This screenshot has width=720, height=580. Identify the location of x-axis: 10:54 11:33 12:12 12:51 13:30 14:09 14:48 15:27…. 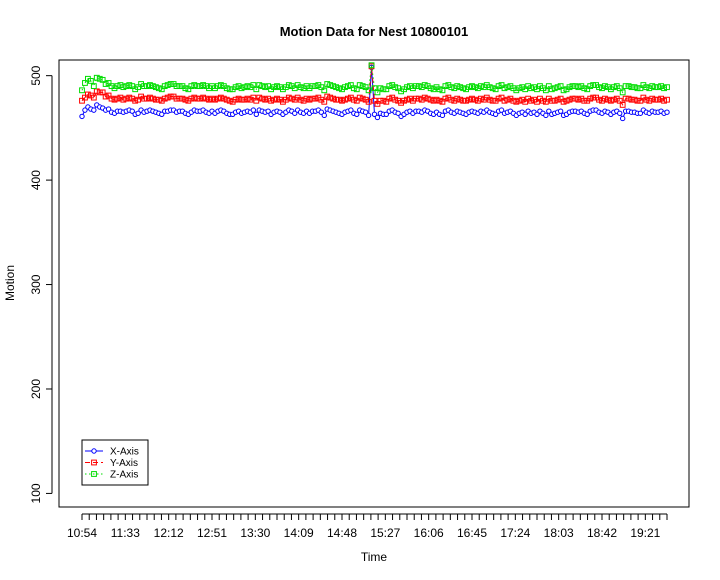
(367, 526).